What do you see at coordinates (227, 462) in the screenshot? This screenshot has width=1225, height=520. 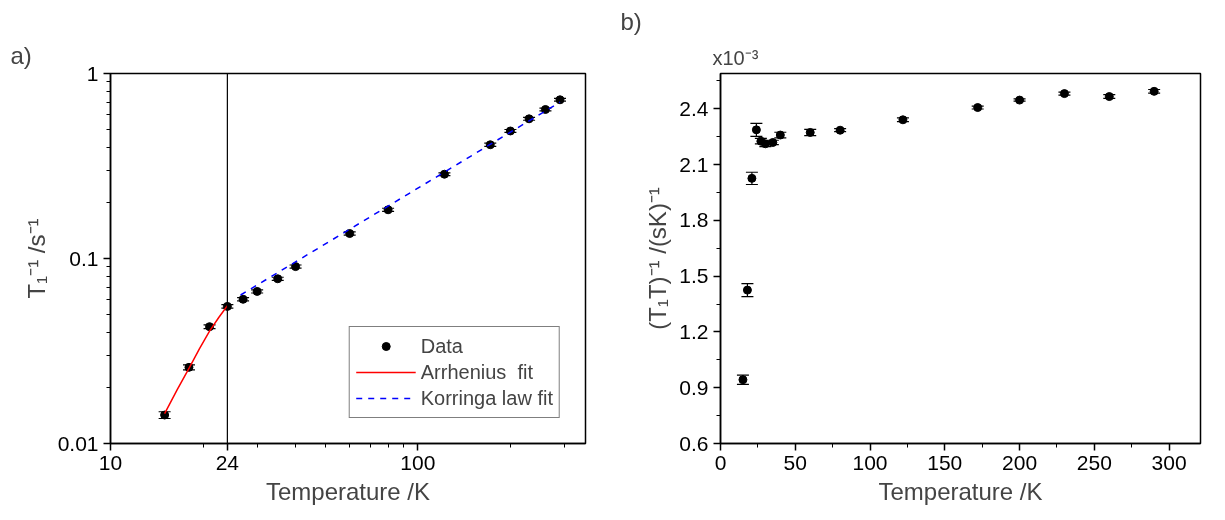 I see `x-tick-label: 24` at bounding box center [227, 462].